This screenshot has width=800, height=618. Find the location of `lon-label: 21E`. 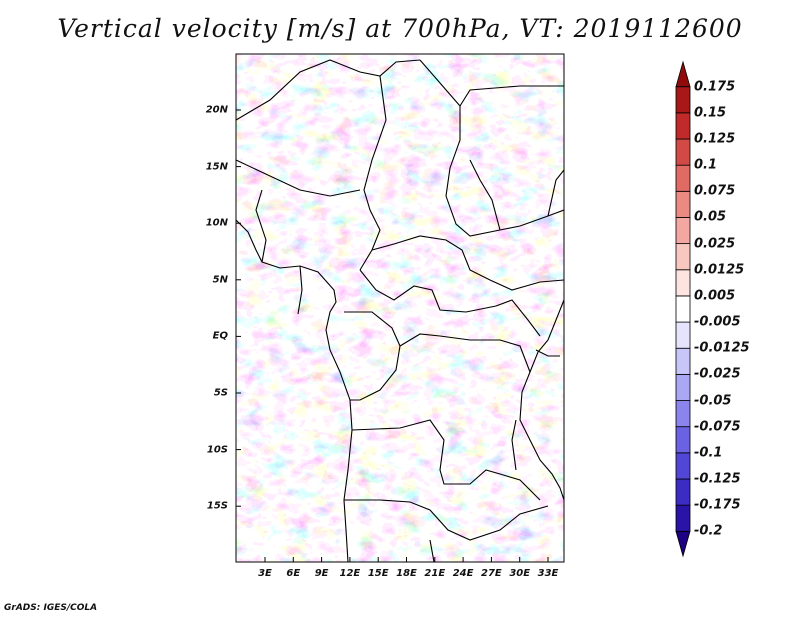

lon-label: 21E is located at coordinates (435, 573).